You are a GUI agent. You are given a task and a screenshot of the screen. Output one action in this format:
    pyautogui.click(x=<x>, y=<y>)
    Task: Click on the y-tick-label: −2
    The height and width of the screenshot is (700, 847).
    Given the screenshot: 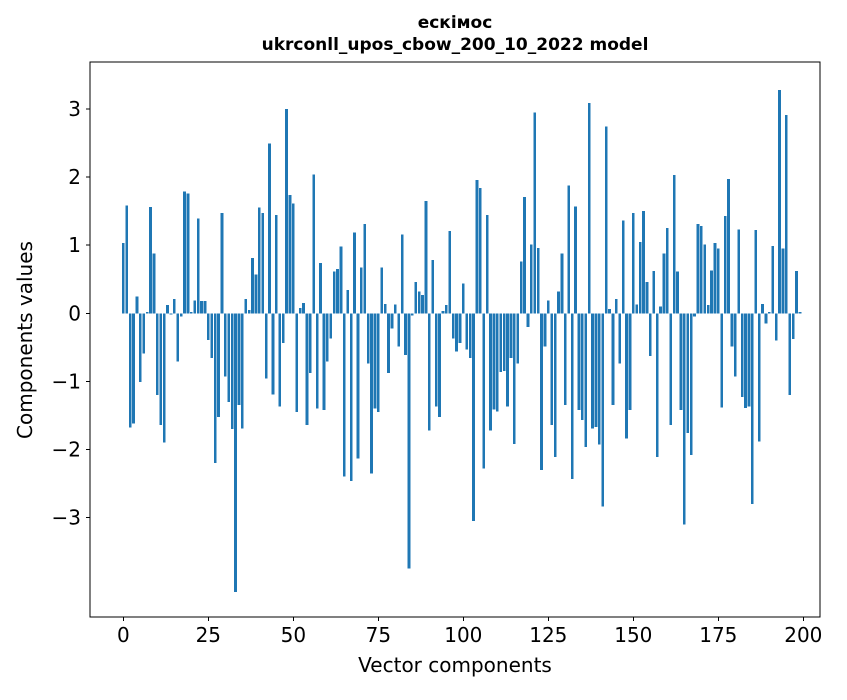 What is the action you would take?
    pyautogui.click(x=66, y=449)
    